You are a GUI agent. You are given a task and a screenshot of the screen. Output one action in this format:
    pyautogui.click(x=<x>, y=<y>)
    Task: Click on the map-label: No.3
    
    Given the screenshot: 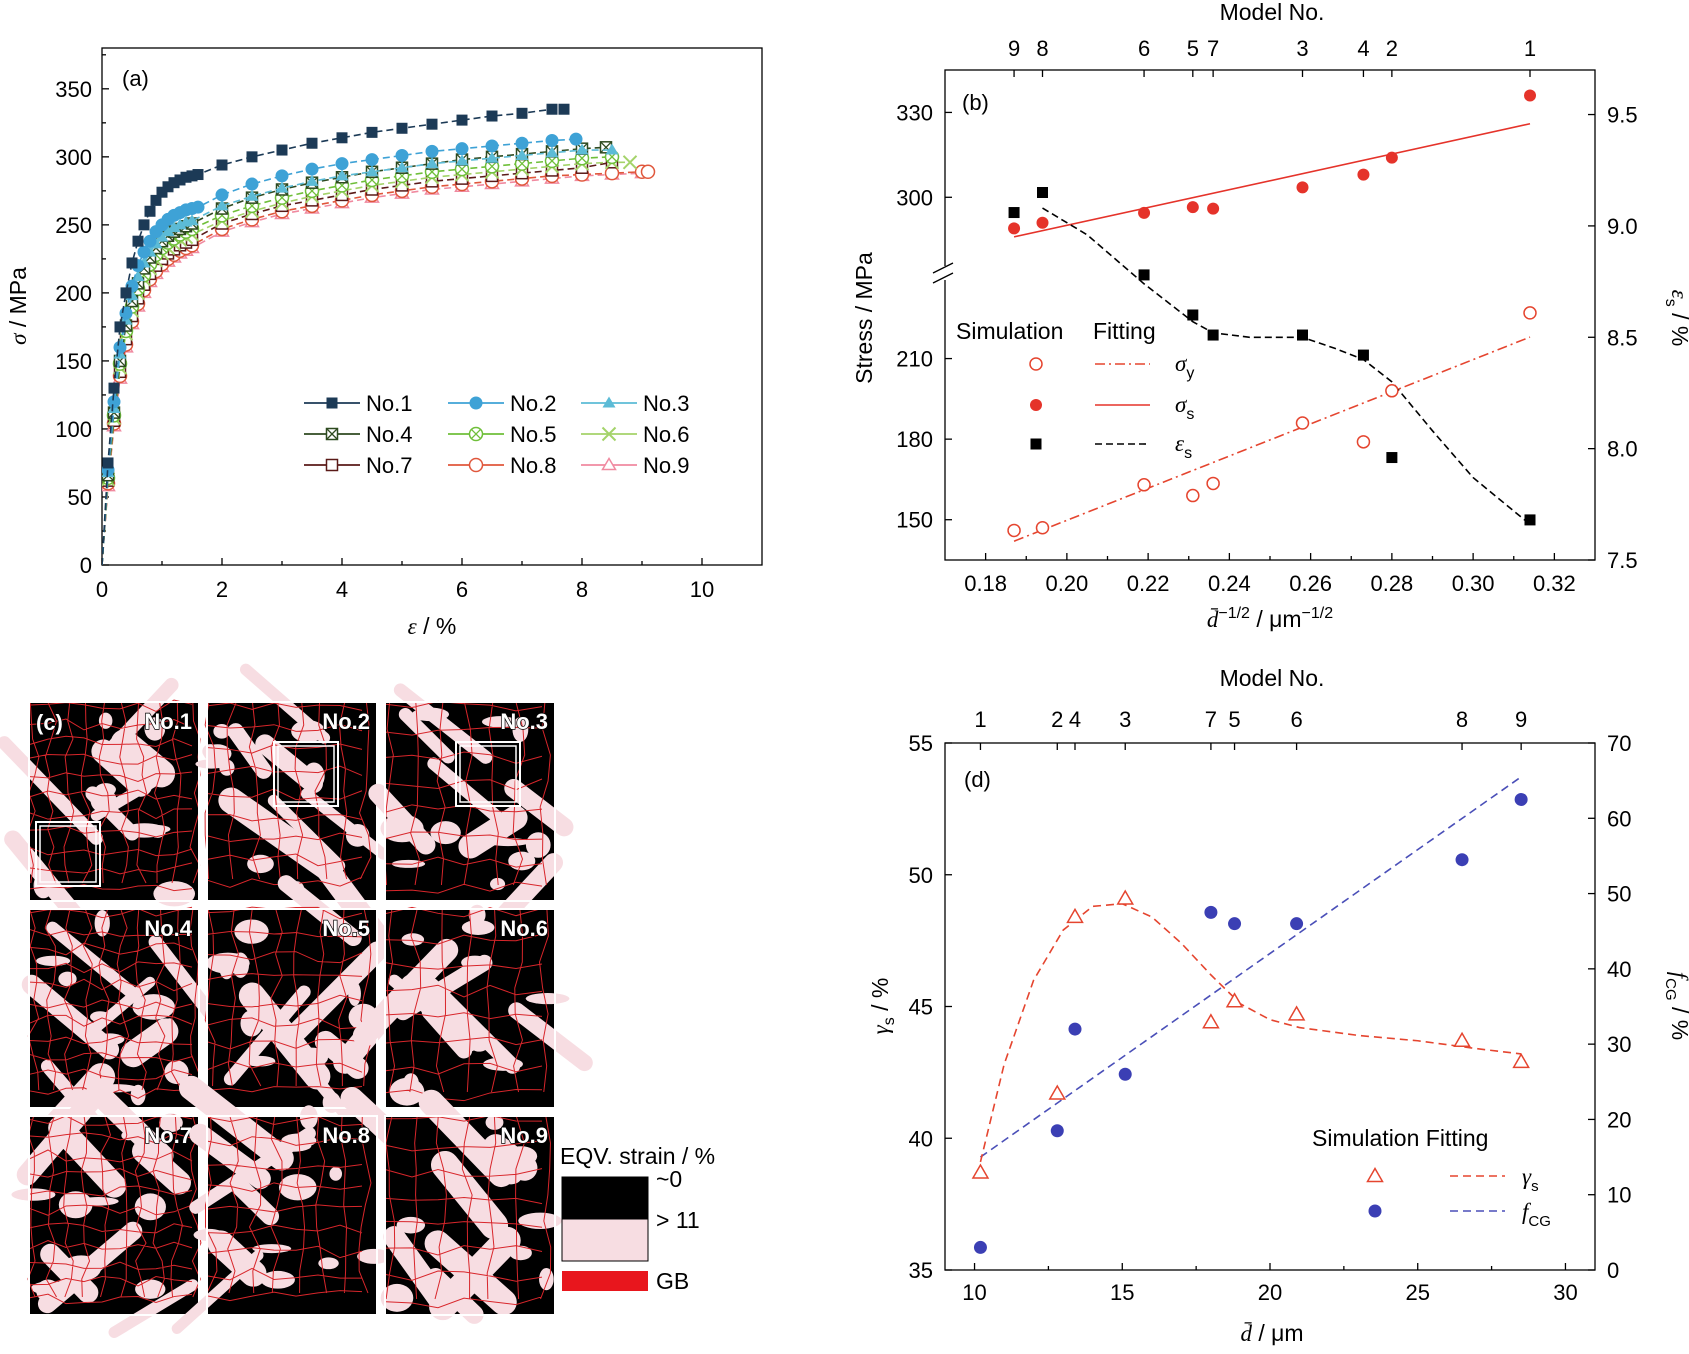 What is the action you would take?
    pyautogui.click(x=524, y=721)
    